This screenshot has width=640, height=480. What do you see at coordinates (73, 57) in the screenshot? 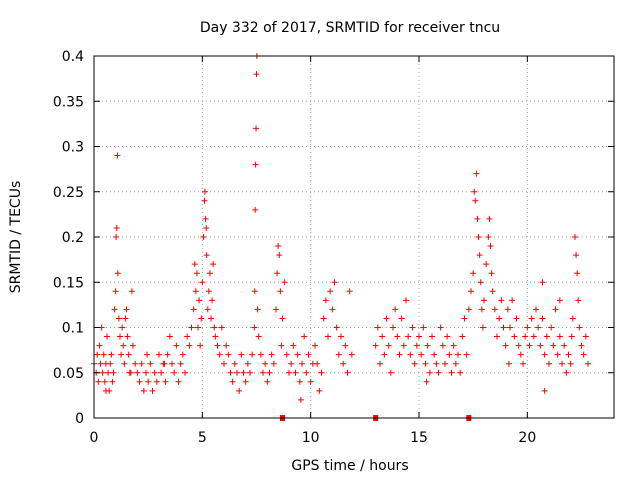
I see `y-tick-label: 0.4` at bounding box center [73, 57].